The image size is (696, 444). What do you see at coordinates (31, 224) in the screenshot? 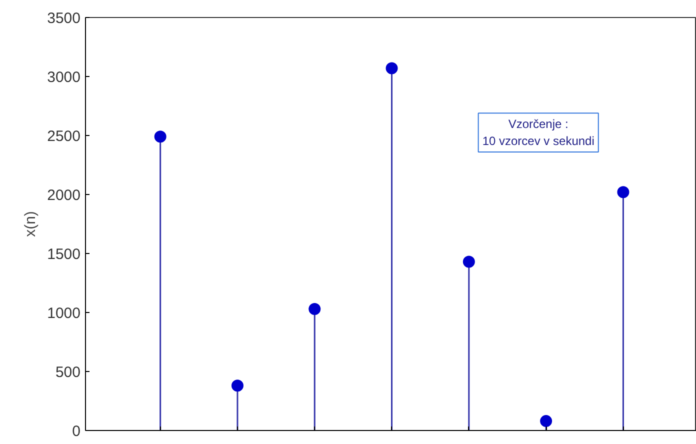
I see `y-axis-title: x(n)` at bounding box center [31, 224].